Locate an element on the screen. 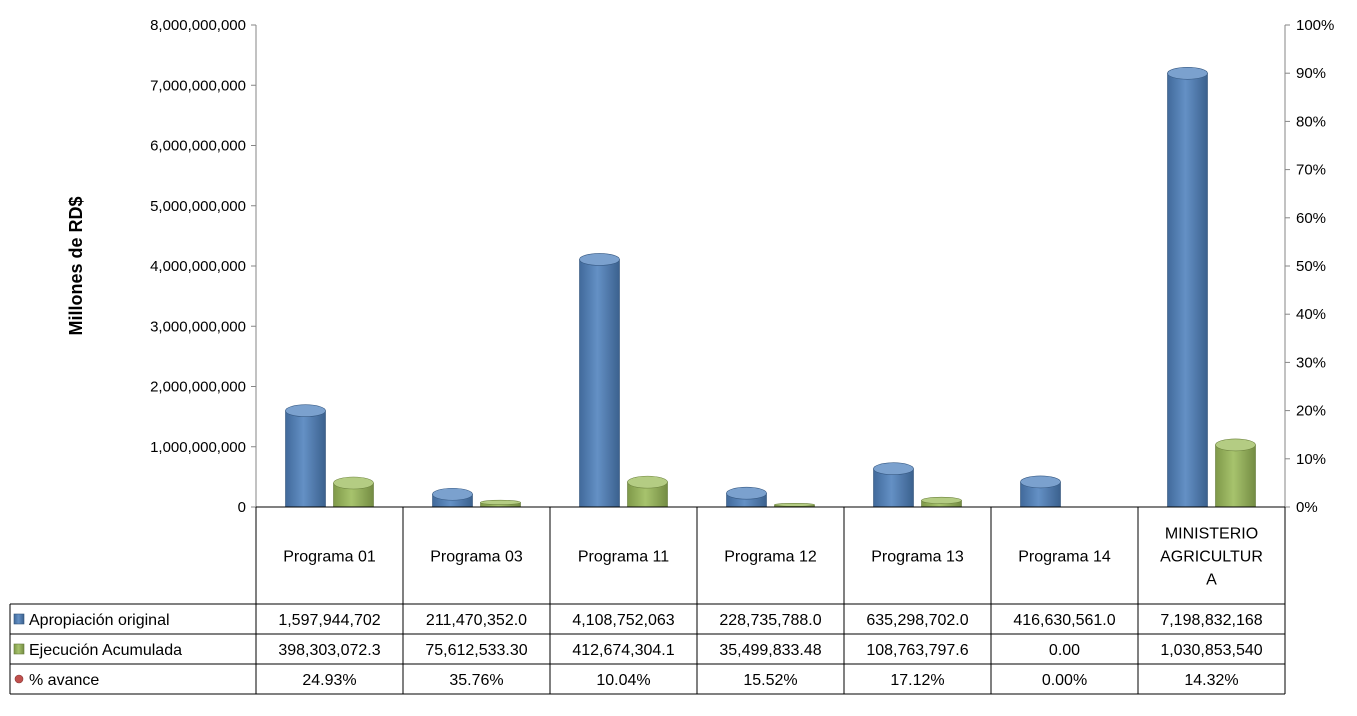  category-label: AGRICULTUR is located at coordinates (1211, 557).